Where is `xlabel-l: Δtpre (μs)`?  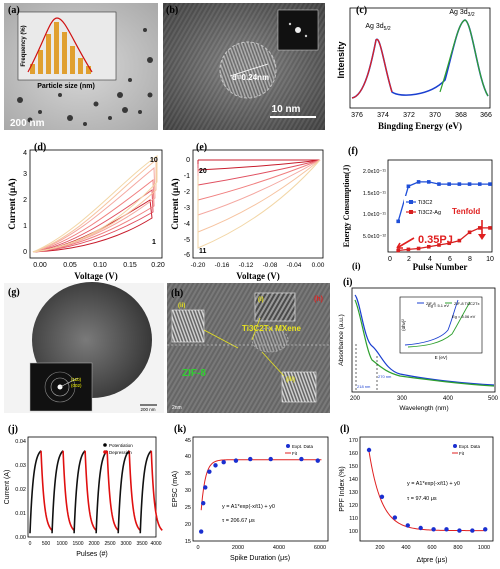
xlabel-l: Δtpre (μs) is located at coordinates (432, 560).